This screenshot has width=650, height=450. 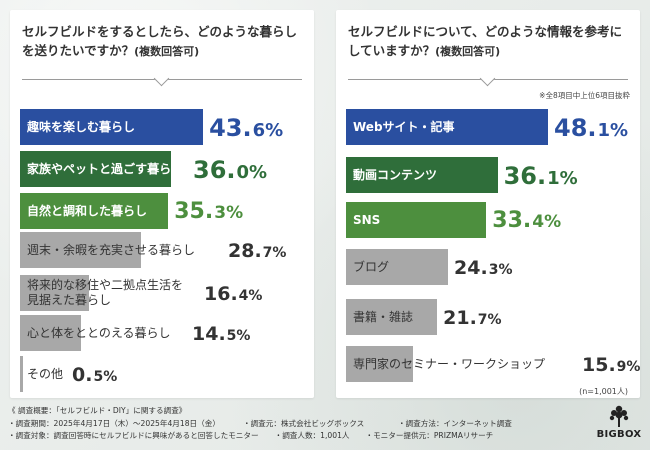 What do you see at coordinates (371, 266) in the screenshot?
I see `bar-category-label: ブログ` at bounding box center [371, 266].